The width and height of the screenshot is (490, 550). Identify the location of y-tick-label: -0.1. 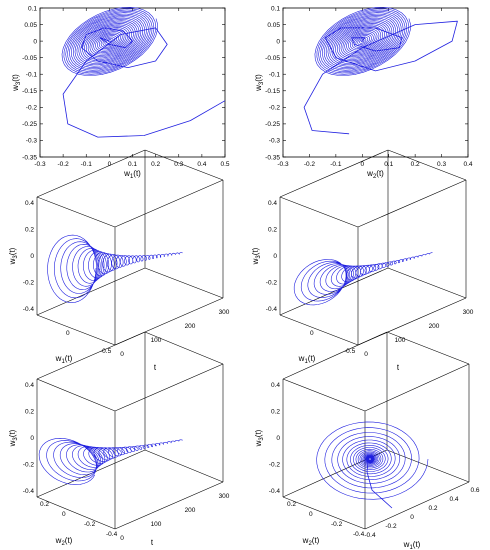
(32, 75).